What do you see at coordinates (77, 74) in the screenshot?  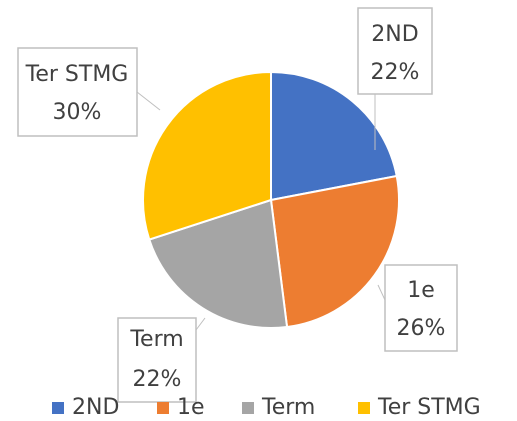 I see `label-category: Ter STMG` at bounding box center [77, 74].